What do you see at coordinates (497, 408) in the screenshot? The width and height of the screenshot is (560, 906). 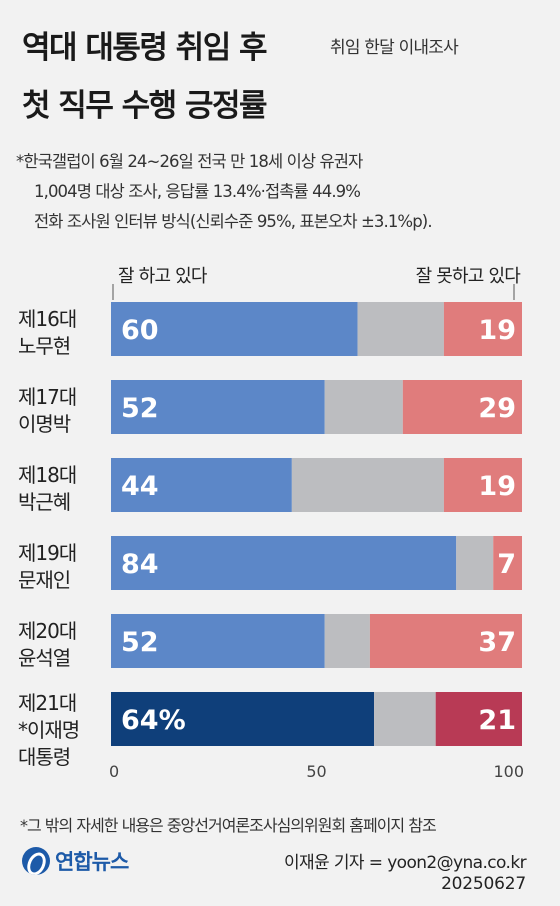 I see `value-label-negative-1: 29` at bounding box center [497, 408].